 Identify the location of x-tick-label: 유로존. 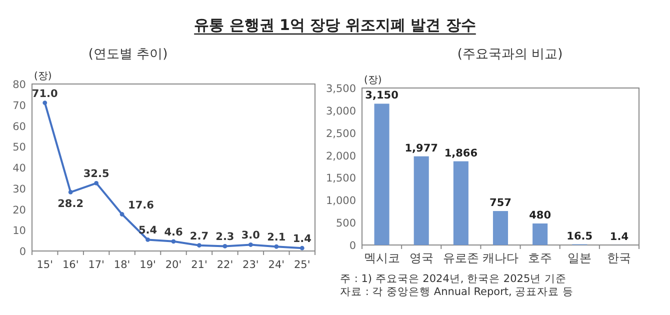
(460, 258).